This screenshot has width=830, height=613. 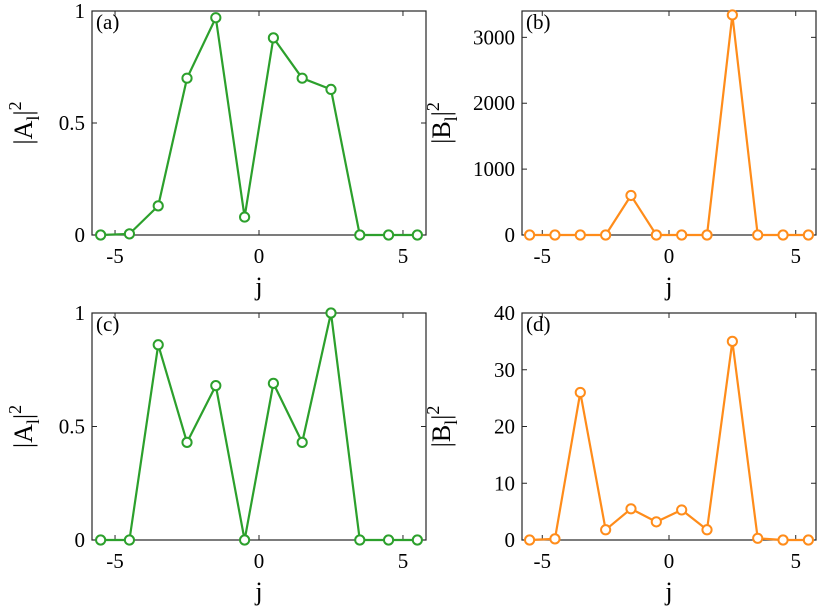 I want to click on y-tick-label: 1000, so click(x=494, y=169).